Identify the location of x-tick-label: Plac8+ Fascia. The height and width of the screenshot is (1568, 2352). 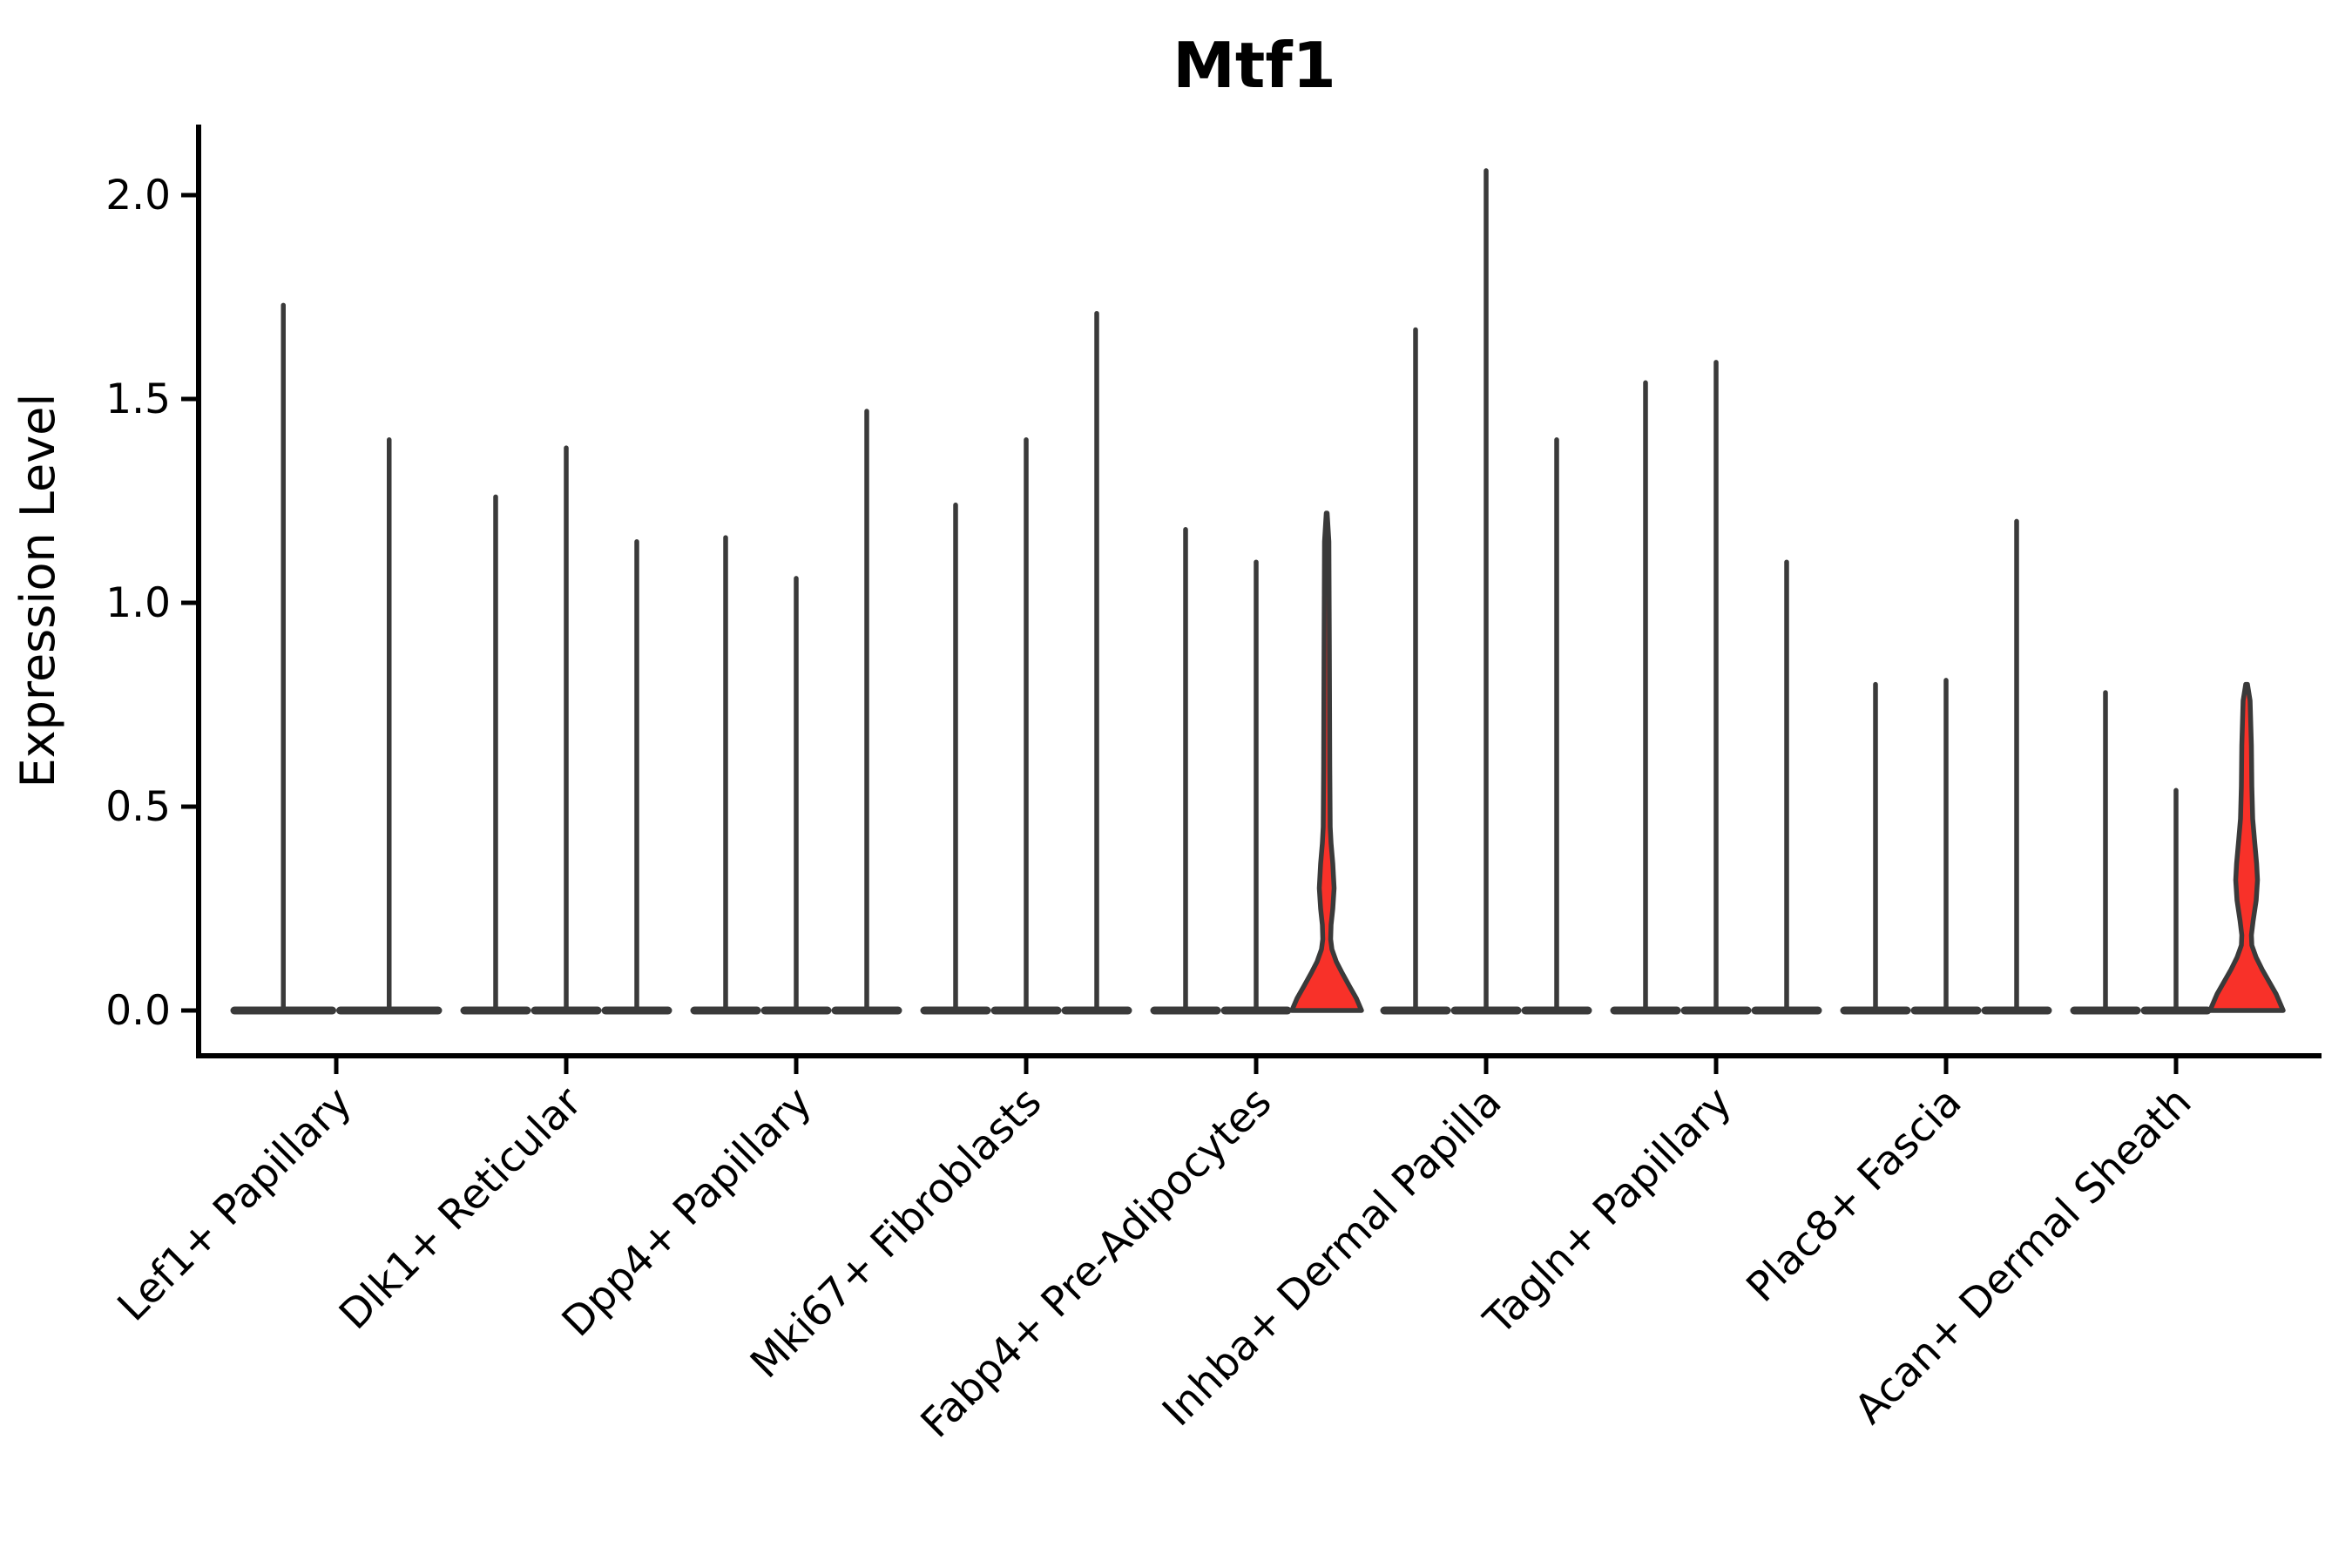
(1854, 1195).